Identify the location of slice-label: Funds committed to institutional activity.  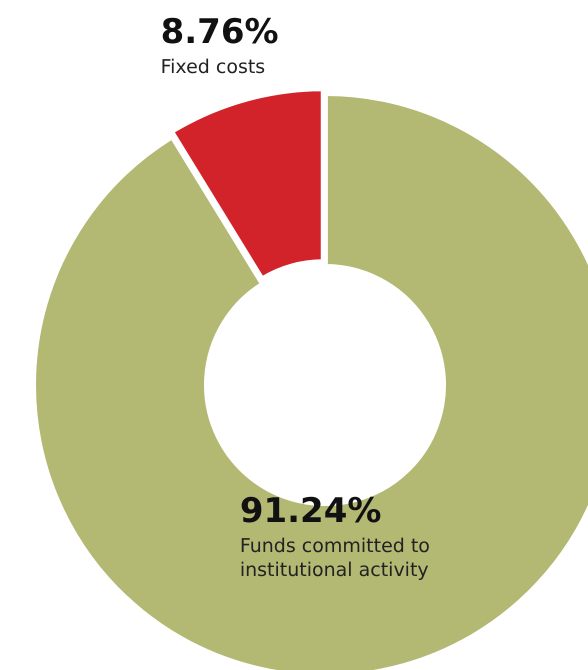
(335, 557).